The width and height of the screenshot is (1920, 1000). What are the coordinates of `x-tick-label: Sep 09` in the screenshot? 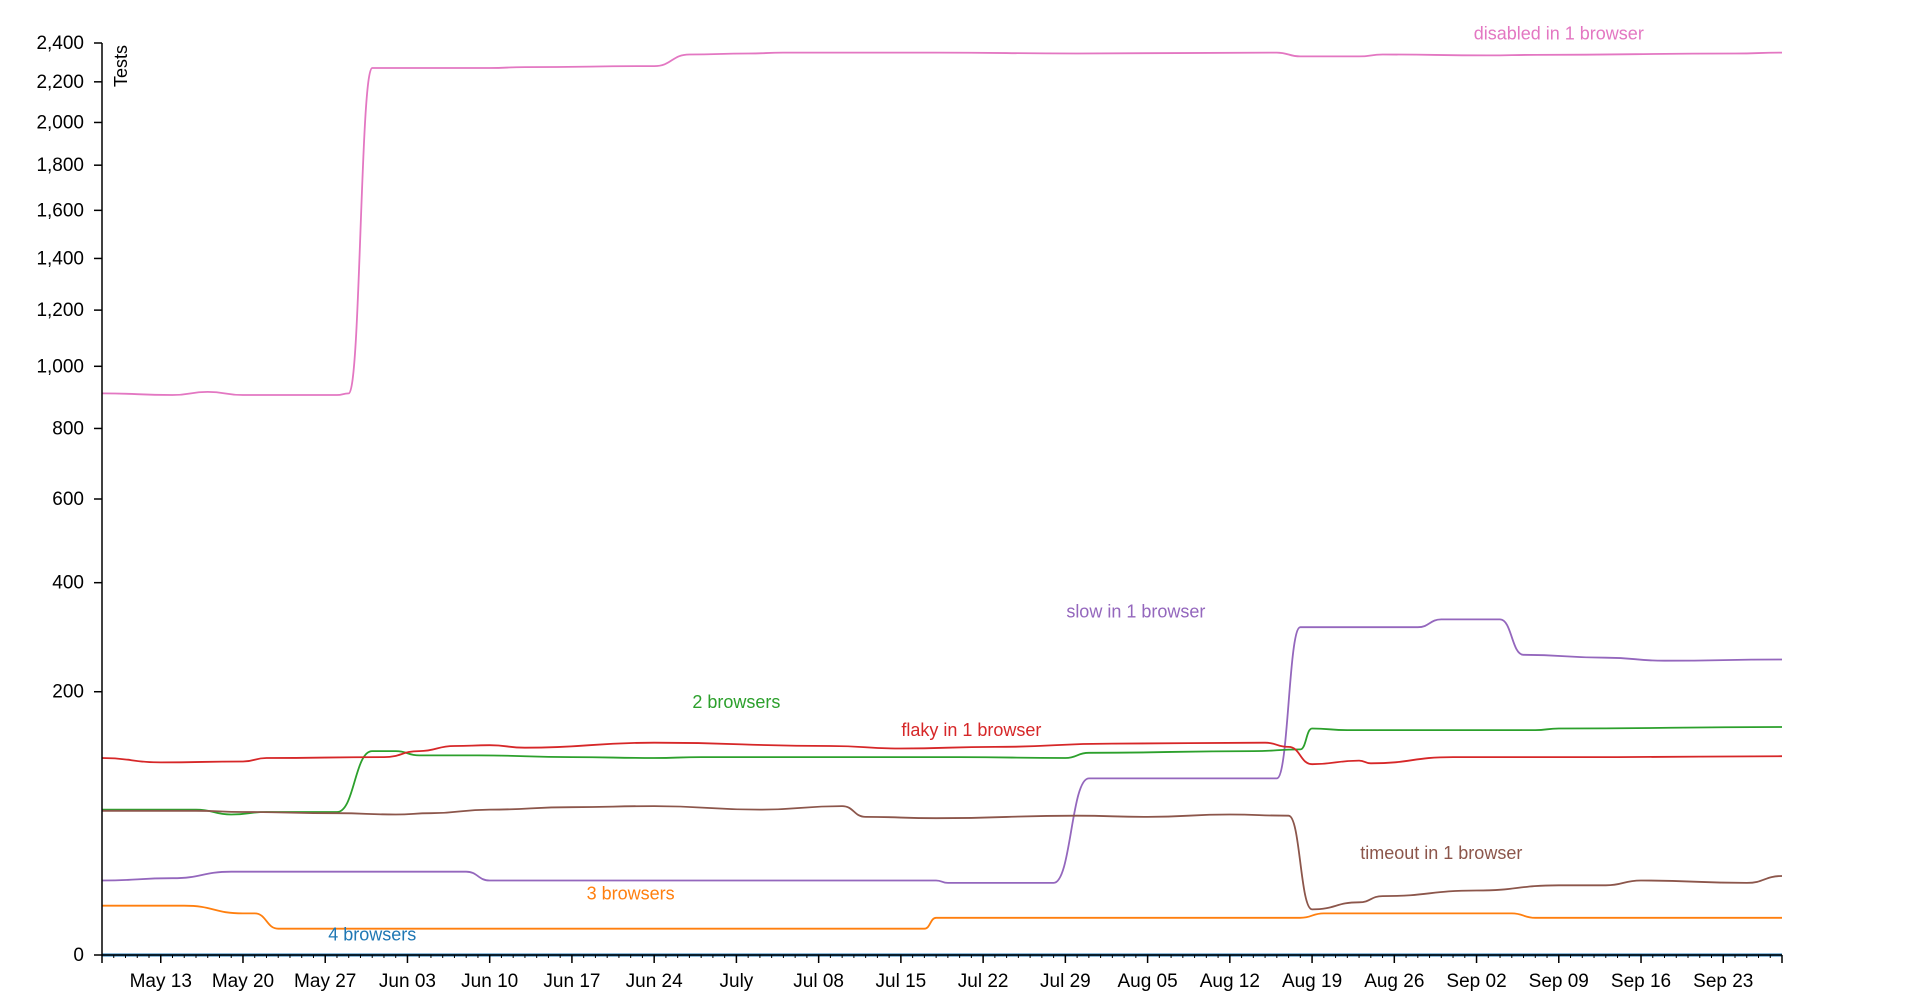 It's located at (1559, 981).